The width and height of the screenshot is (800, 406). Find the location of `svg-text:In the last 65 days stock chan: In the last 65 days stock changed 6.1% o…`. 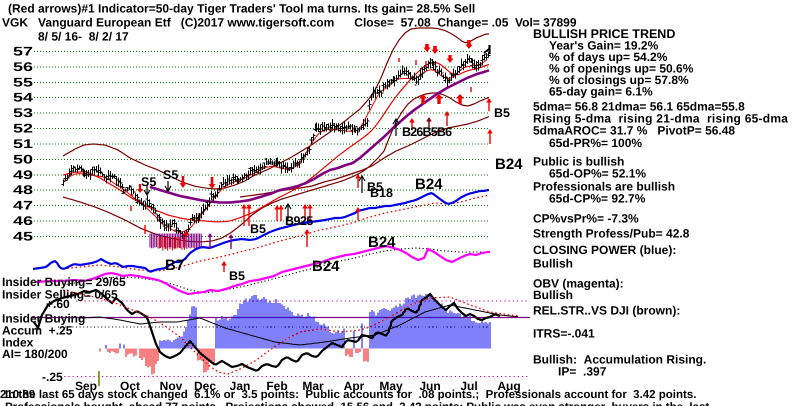

svg-text:In the last 65 days stock chan: In the last 65 days stock changed 6.1% o… is located at coordinates (350, 395).